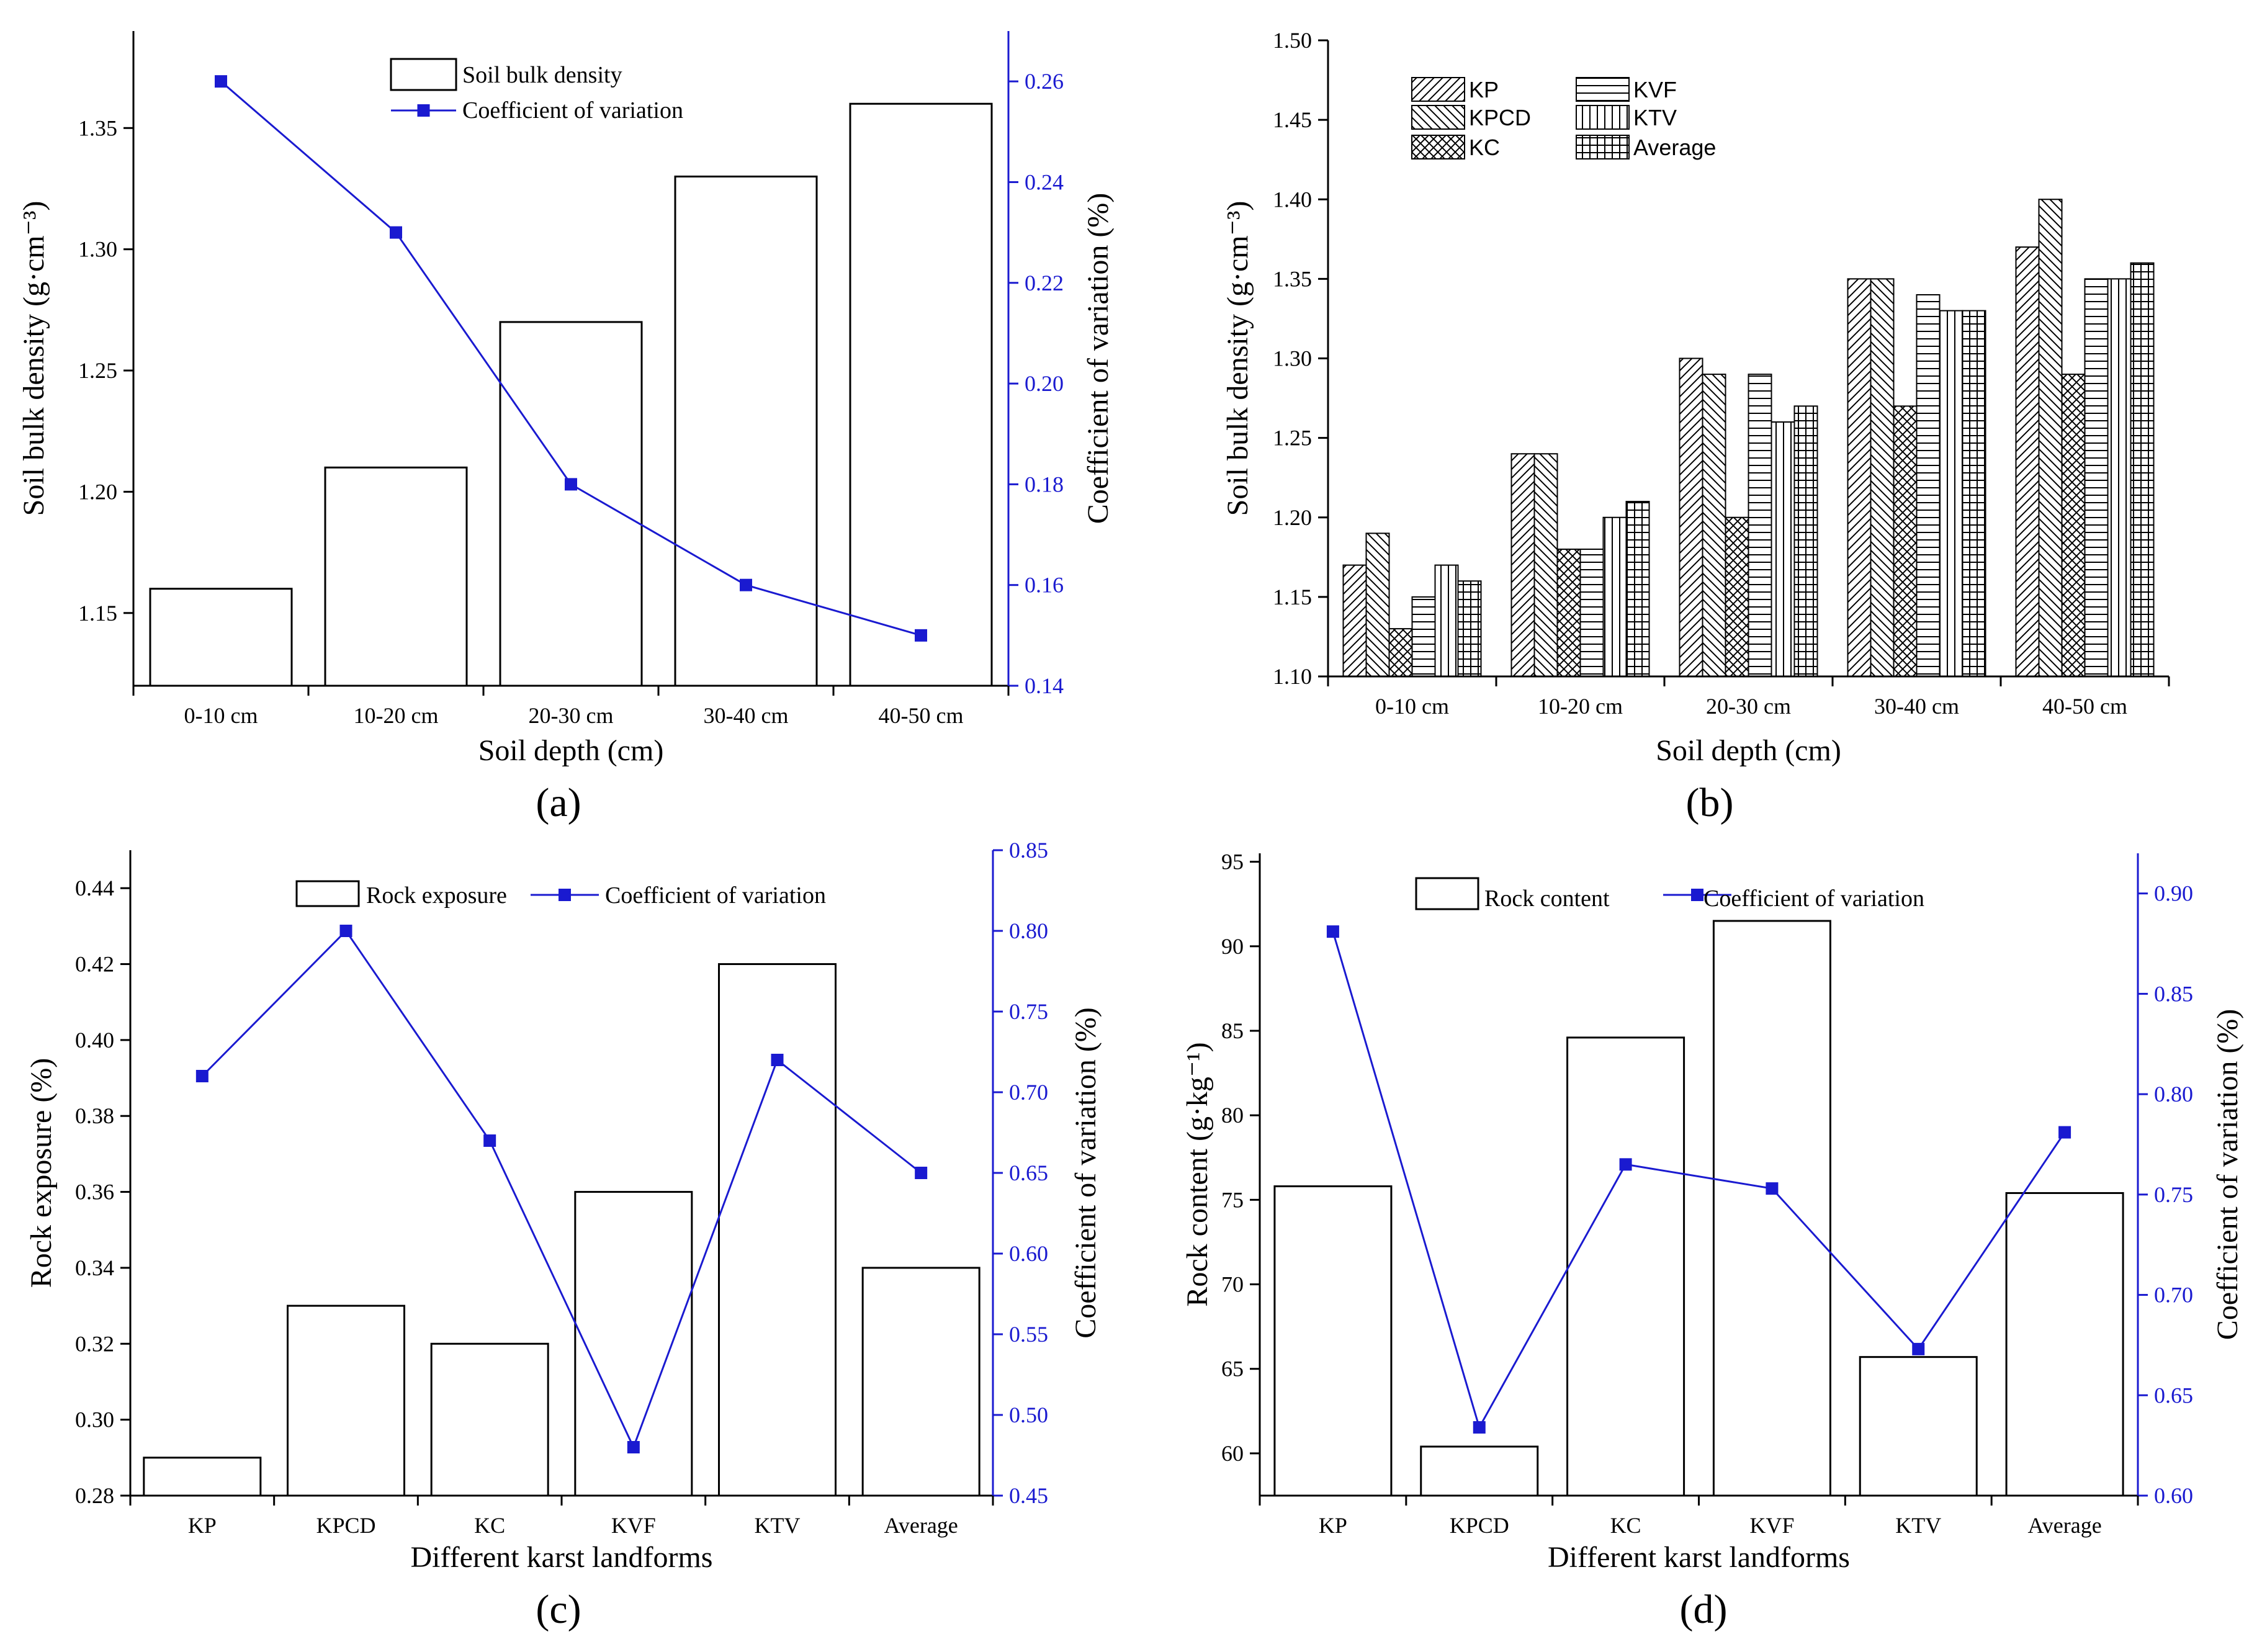 Image resolution: width=2244 pixels, height=1652 pixels. Describe the element at coordinates (221, 715) in the screenshot. I see `x-tick-label: 0-10 cm` at that location.